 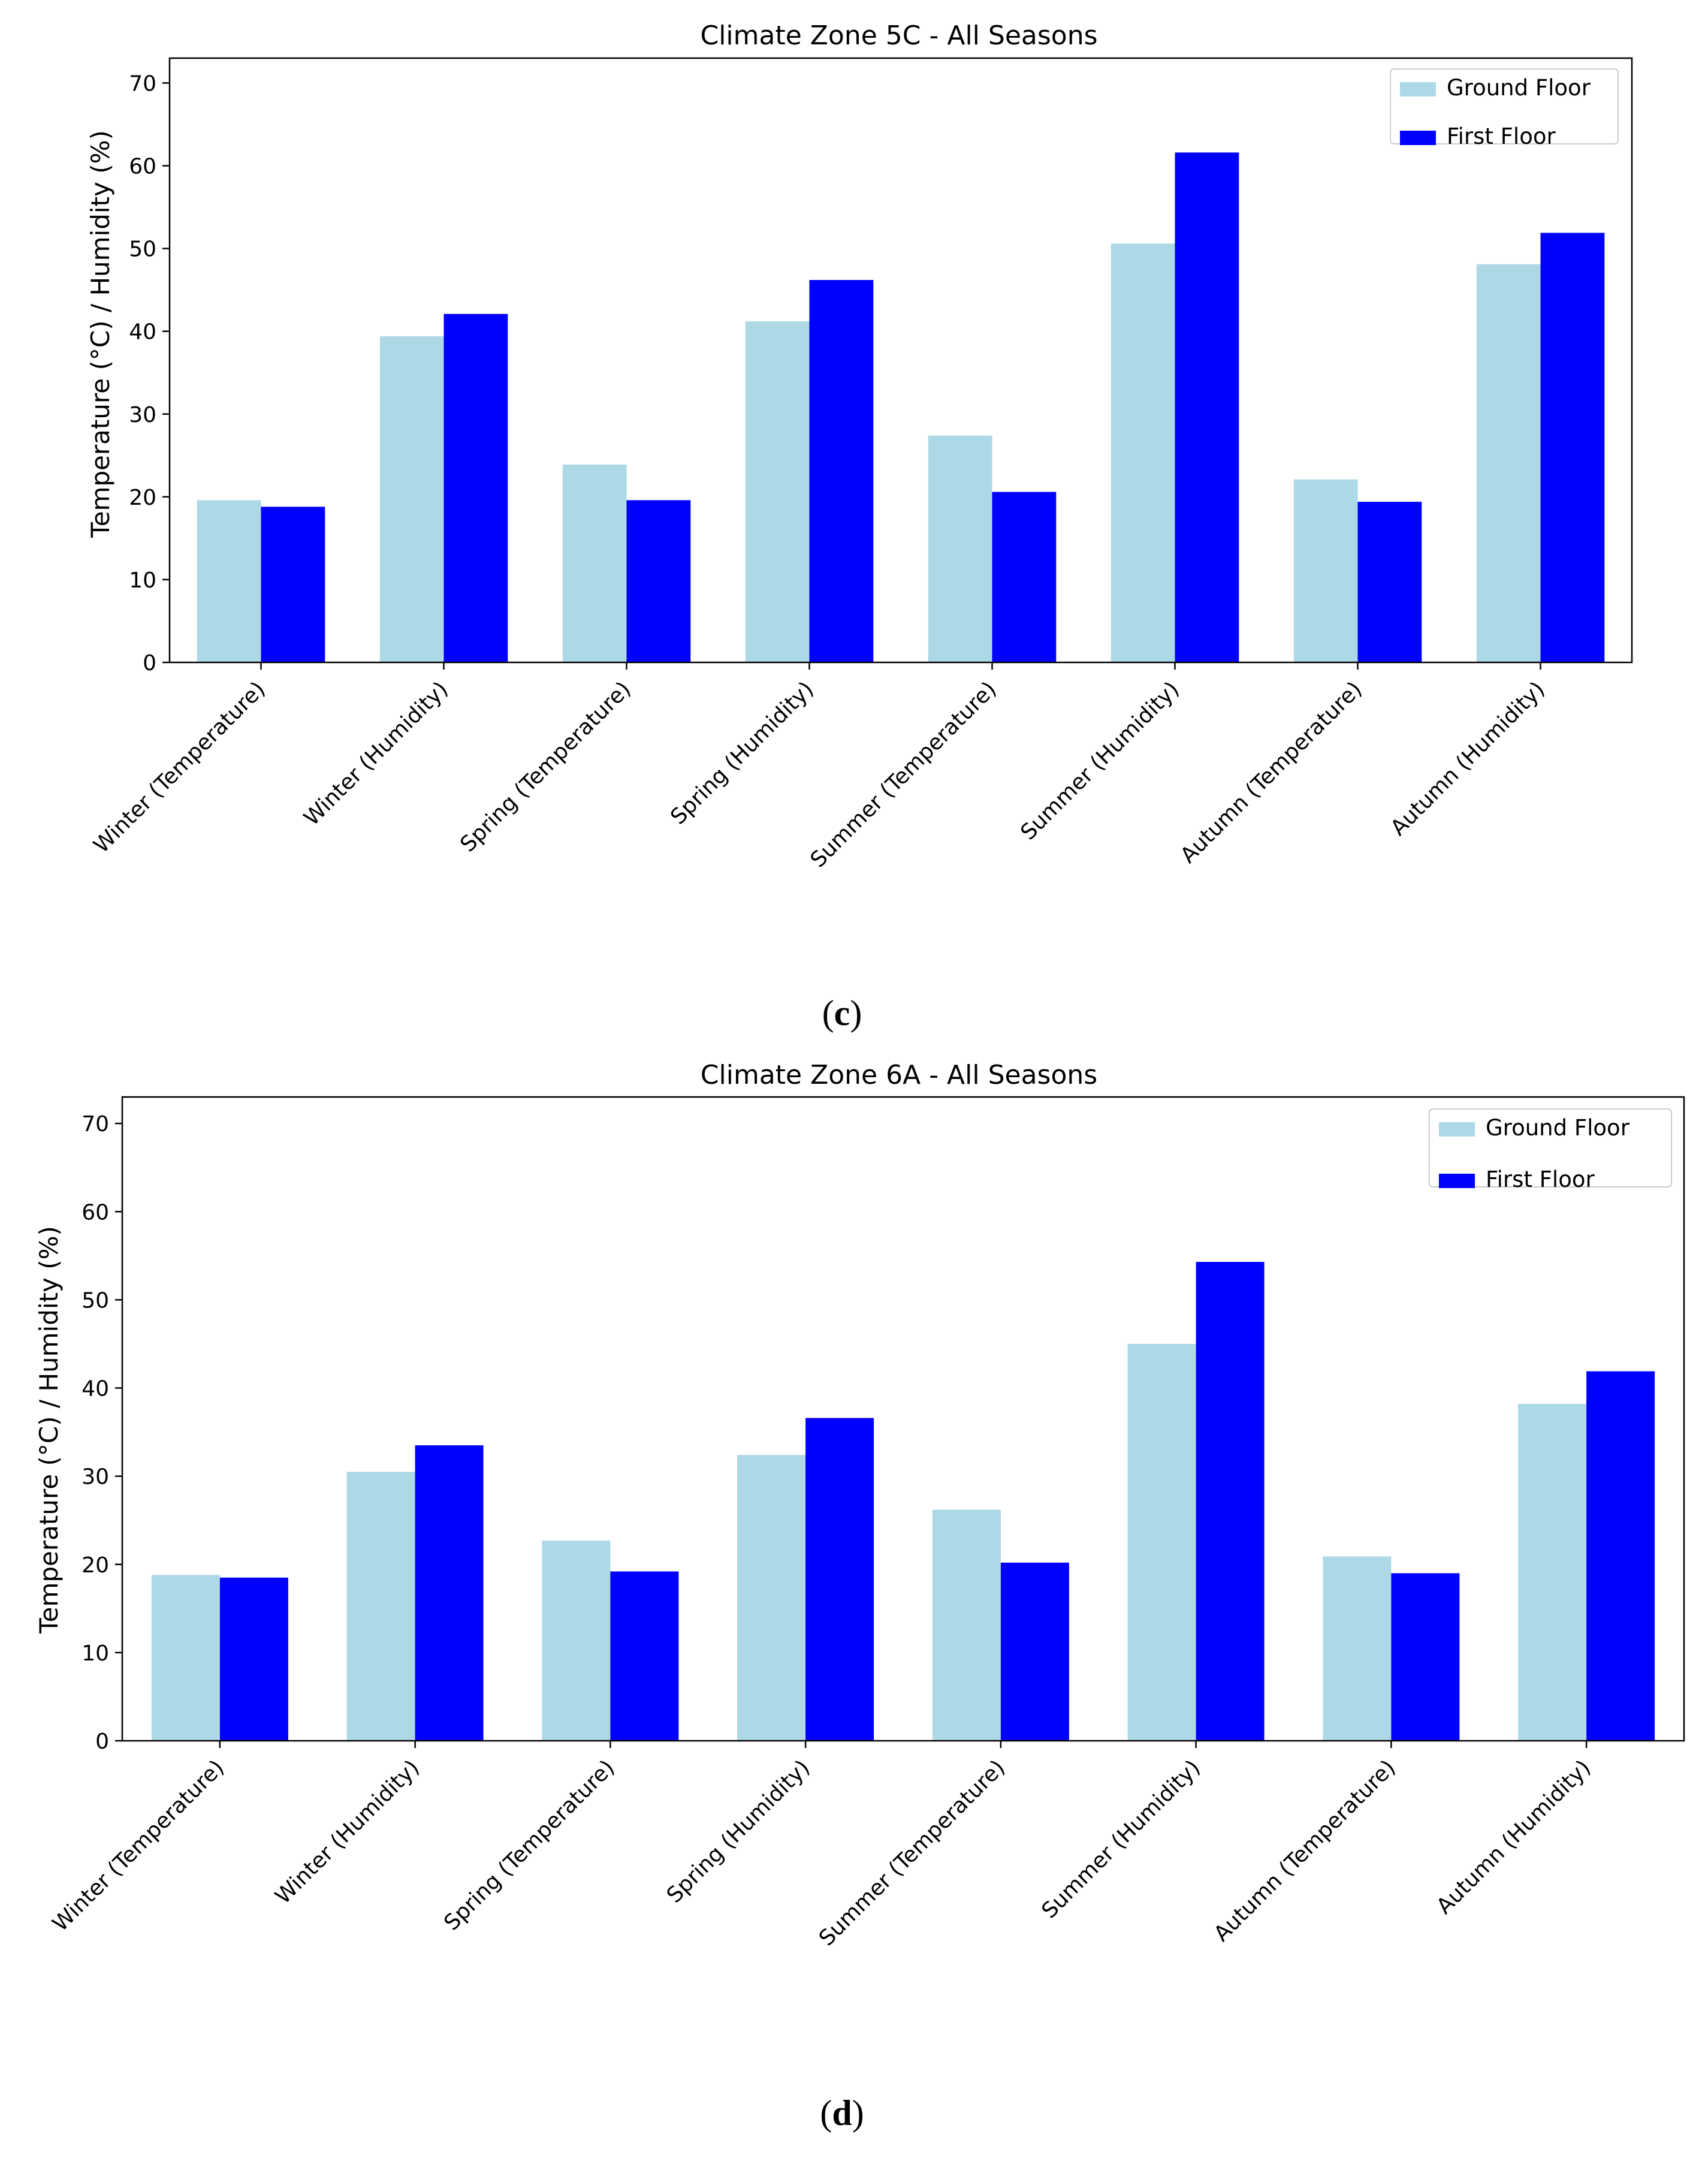 I want to click on chart-5c-legend: Ground Floor First Floor, so click(x=1504, y=108).